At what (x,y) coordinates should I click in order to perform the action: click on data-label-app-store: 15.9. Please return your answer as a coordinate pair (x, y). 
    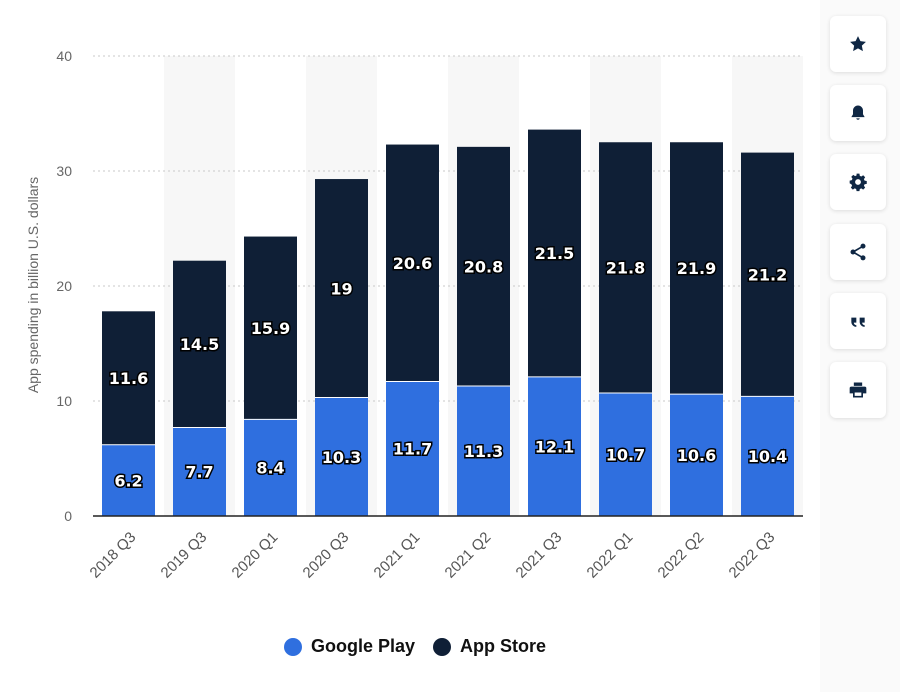
    Looking at the image, I should click on (270, 328).